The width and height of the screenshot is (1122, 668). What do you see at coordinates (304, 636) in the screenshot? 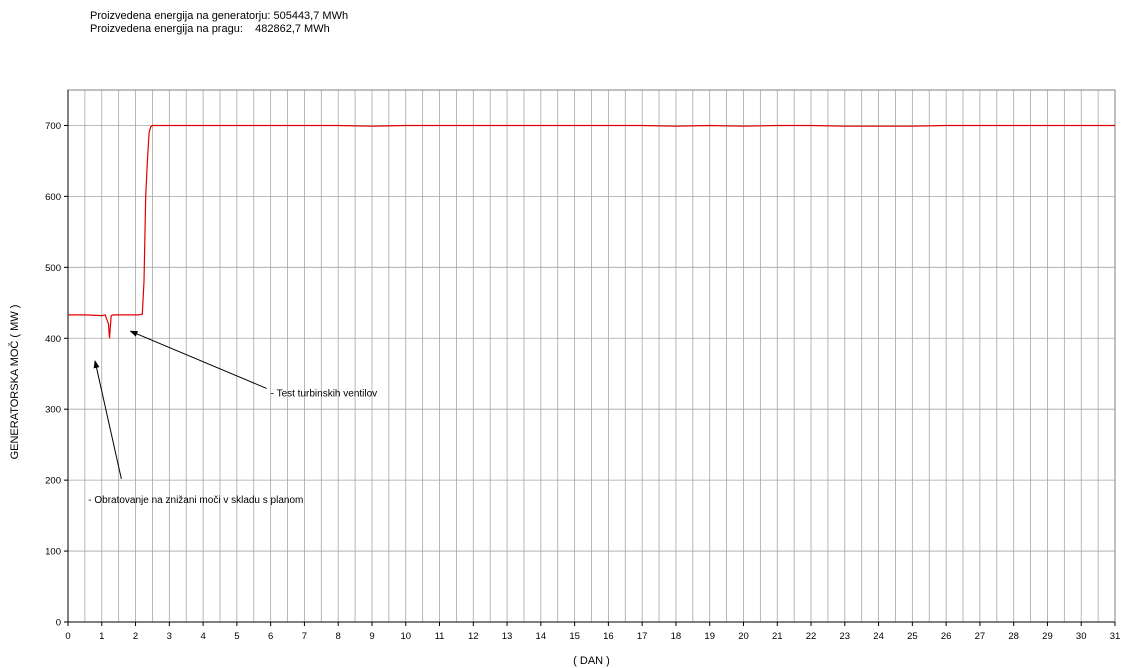
I see `x-tick-label: 7` at bounding box center [304, 636].